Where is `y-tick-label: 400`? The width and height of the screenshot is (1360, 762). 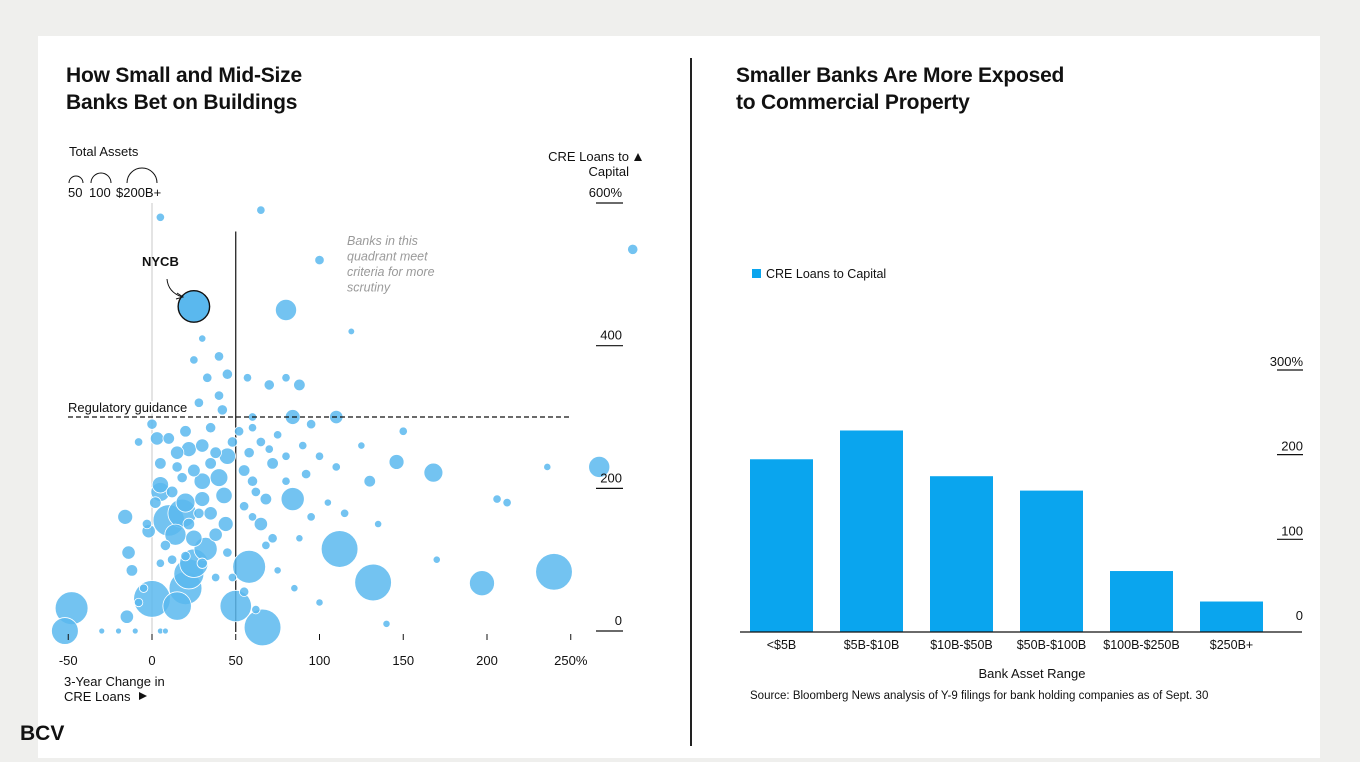
y-tick-label: 400 is located at coordinates (611, 335).